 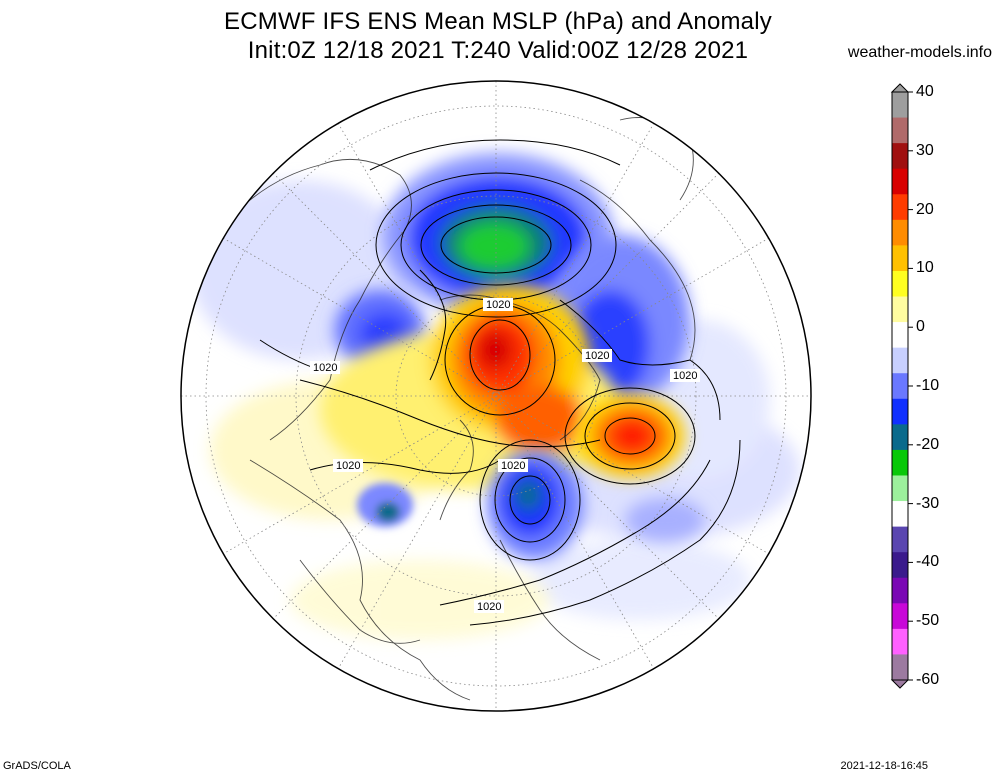 I want to click on colorbar-label: 30, so click(x=925, y=150).